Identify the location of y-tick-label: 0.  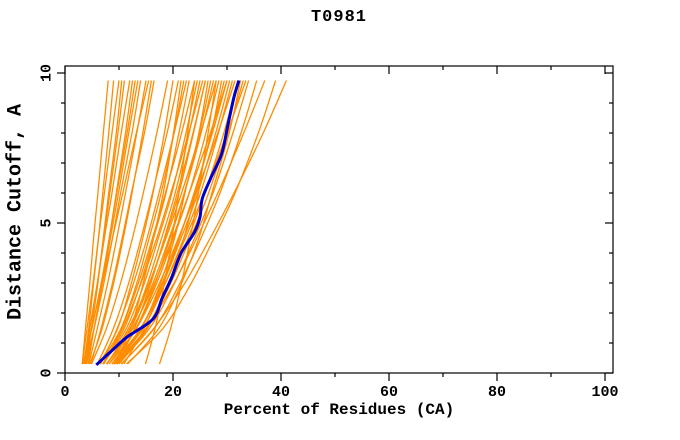
(47, 372).